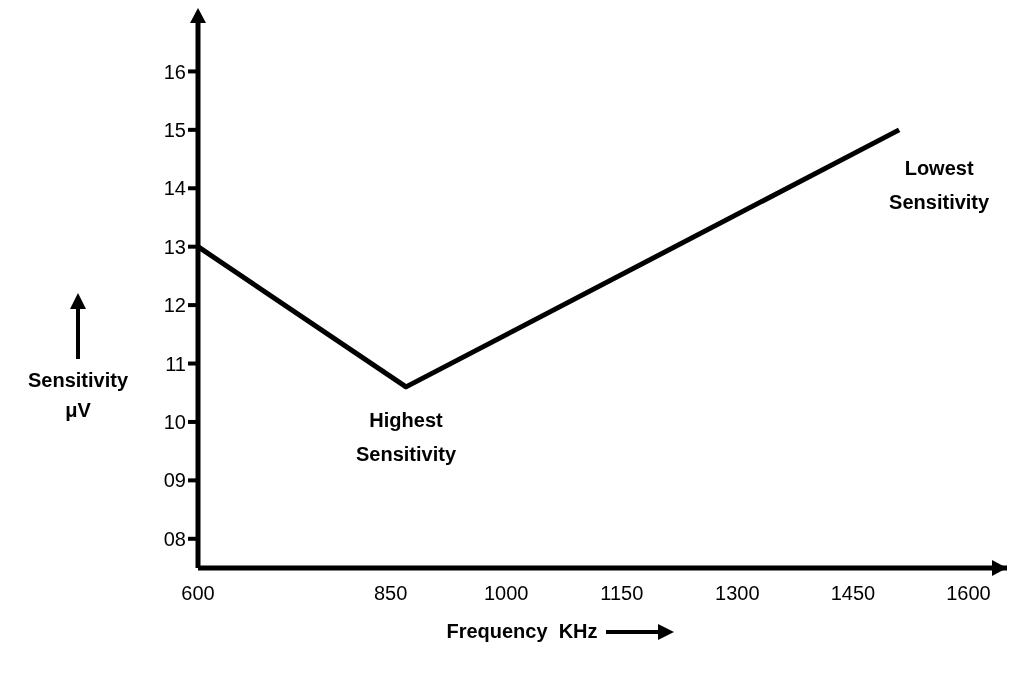 This screenshot has width=1020, height=675. What do you see at coordinates (940, 184) in the screenshot?
I see `annotation: Lowest Sensitivity` at bounding box center [940, 184].